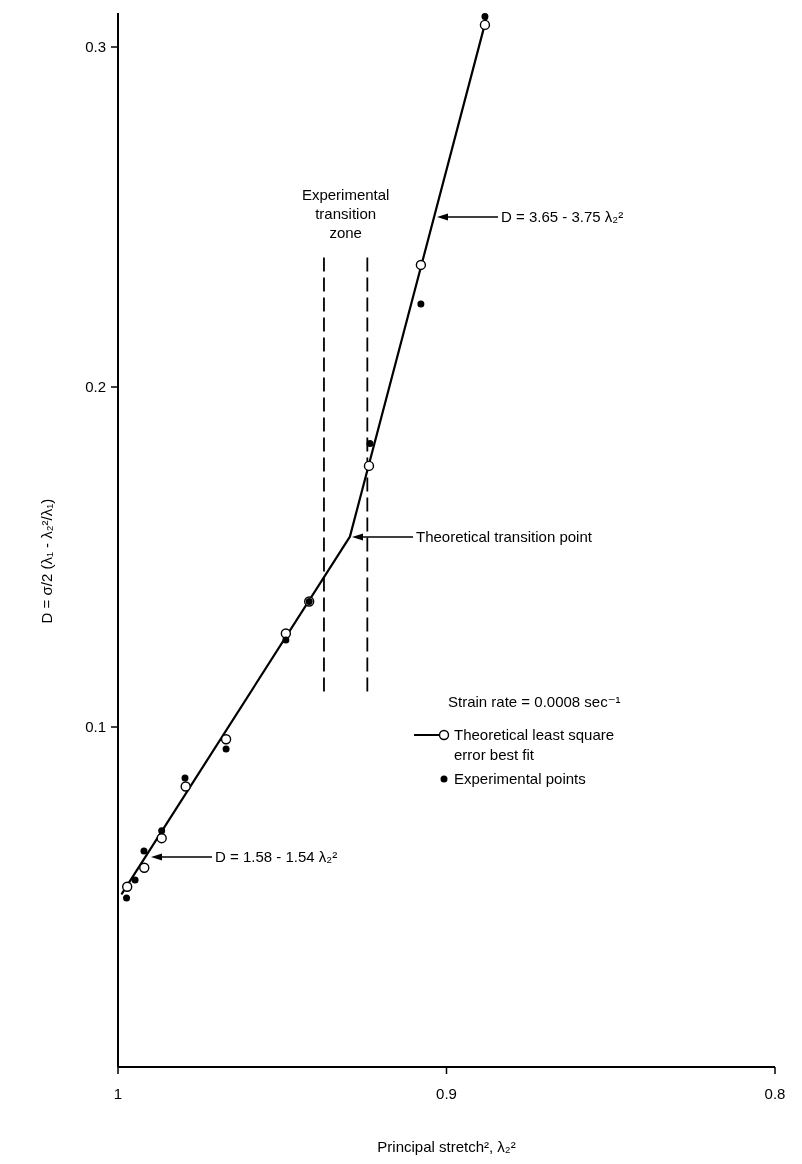 The height and width of the screenshot is (1164, 802). Describe the element at coordinates (775, 1093) in the screenshot. I see `x-tick-label: 0.8` at that location.